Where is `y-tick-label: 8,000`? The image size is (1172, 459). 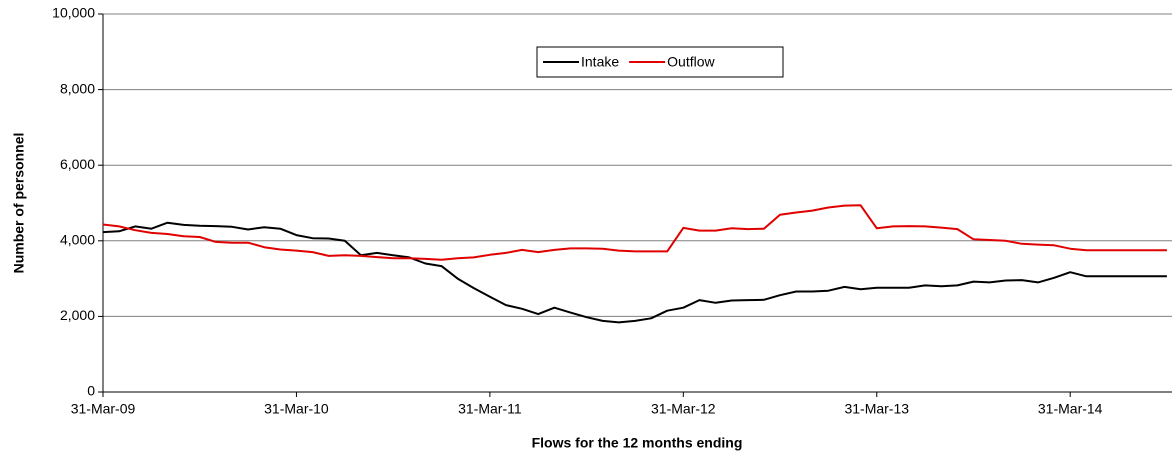 y-tick-label: 8,000 is located at coordinates (77, 88).